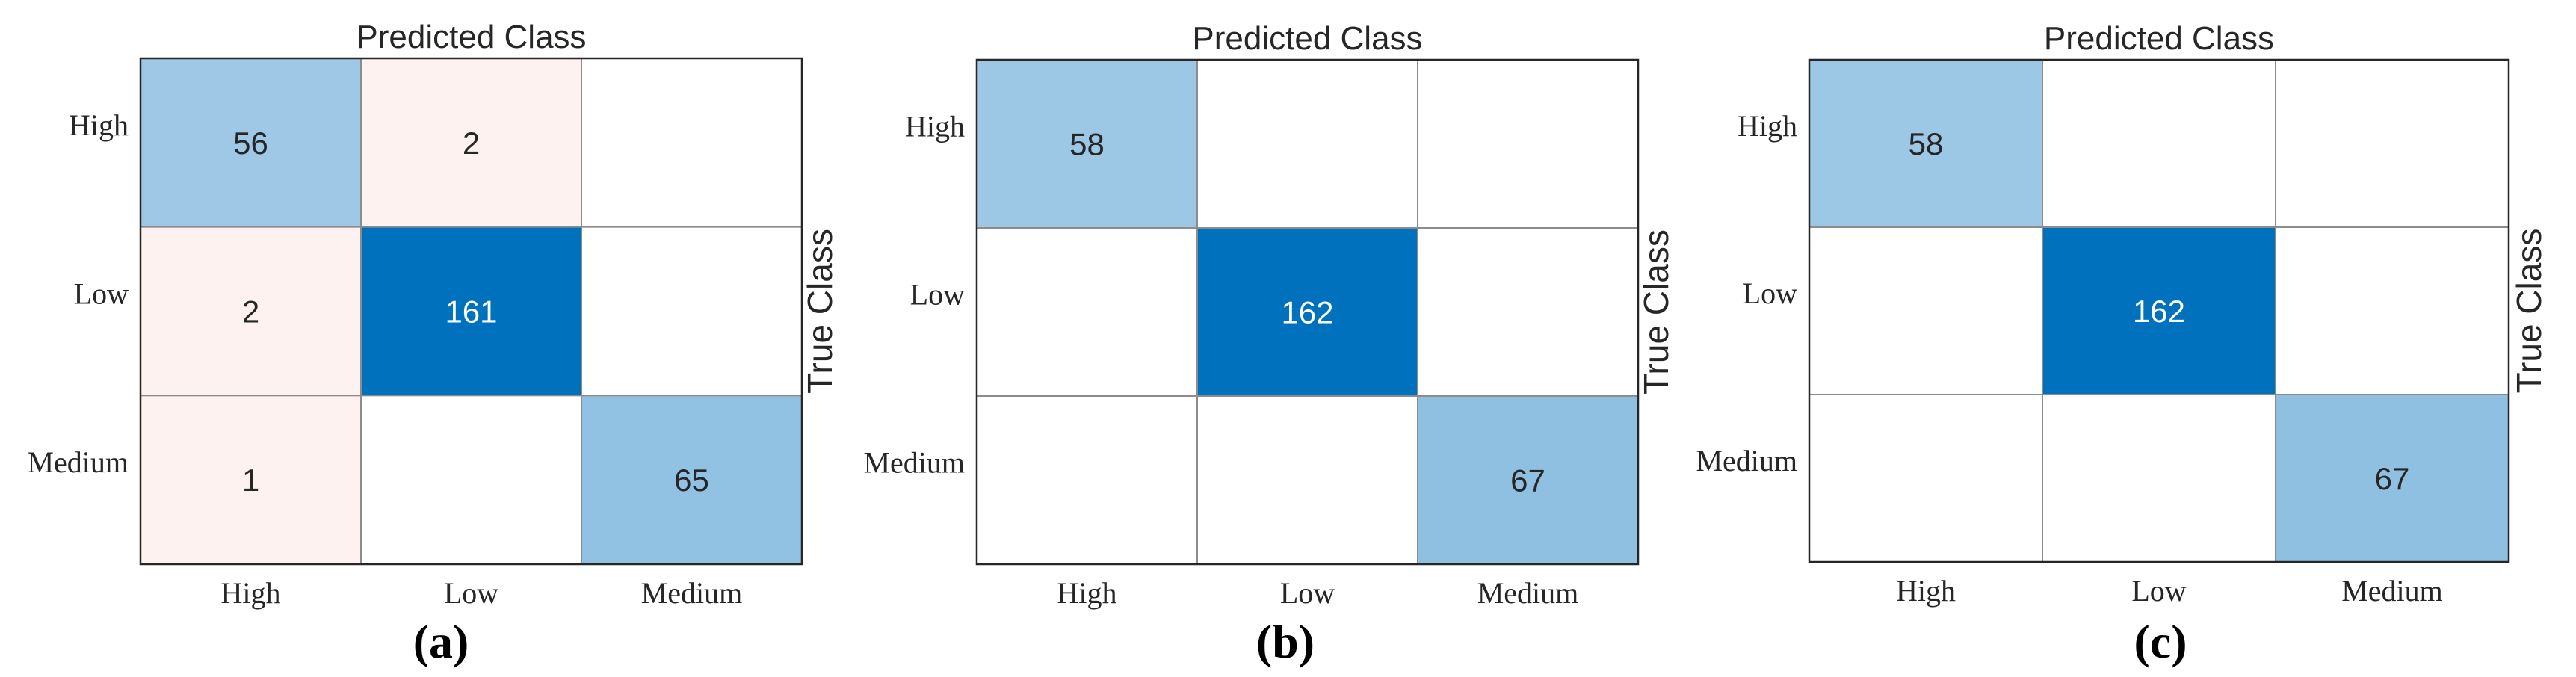 This screenshot has height=677, width=2576. I want to click on cell-value: 65, so click(691, 480).